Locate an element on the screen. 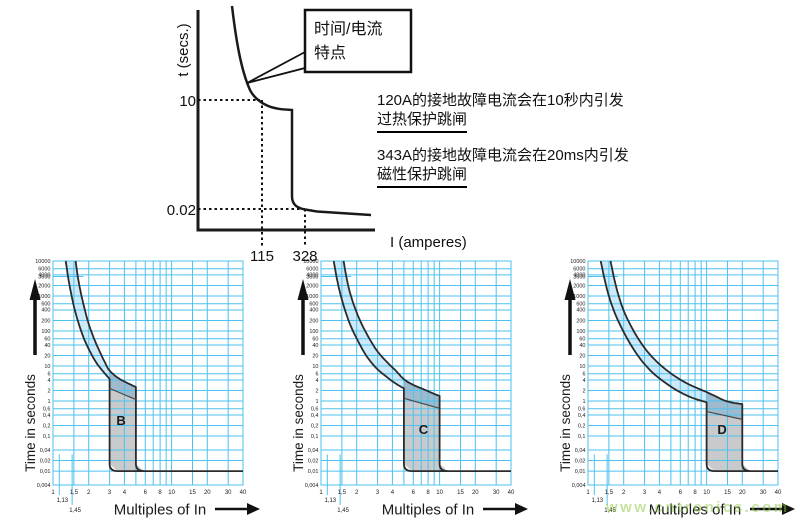  y-tick-002: 0.02 is located at coordinates (181, 210).